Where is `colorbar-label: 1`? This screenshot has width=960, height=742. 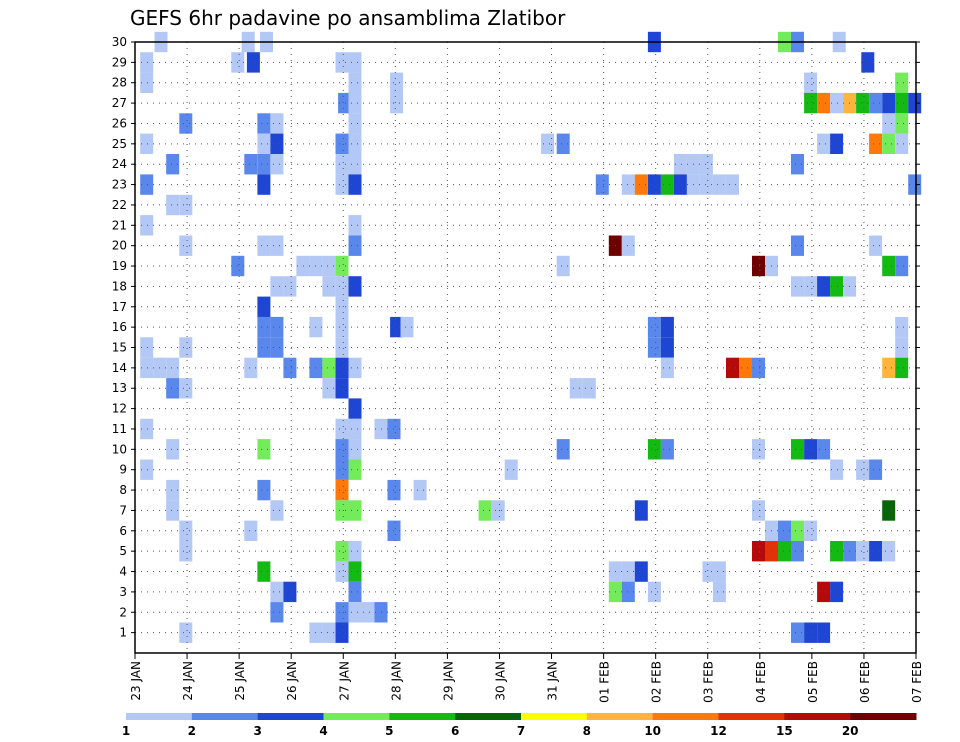 colorbar-label: 1 is located at coordinates (126, 731).